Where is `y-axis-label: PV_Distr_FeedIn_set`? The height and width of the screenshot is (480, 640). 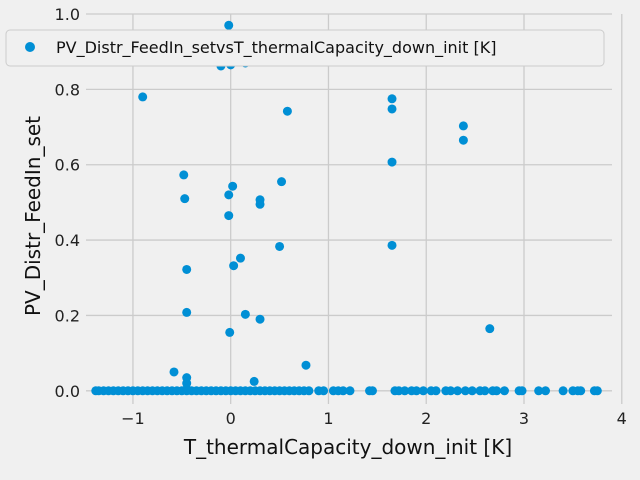 y-axis-label: PV_Distr_FeedIn_set is located at coordinates (33, 216).